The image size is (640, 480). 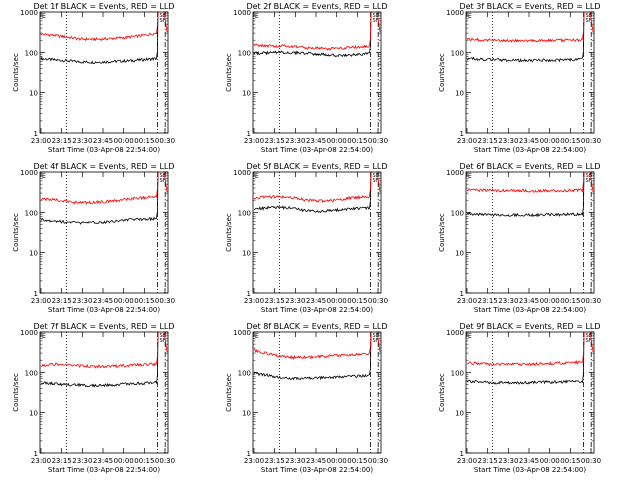 What do you see at coordinates (529, 326) in the screenshot?
I see `chart-title: Det 9f BLACK = Events, RED = LLD` at bounding box center [529, 326].